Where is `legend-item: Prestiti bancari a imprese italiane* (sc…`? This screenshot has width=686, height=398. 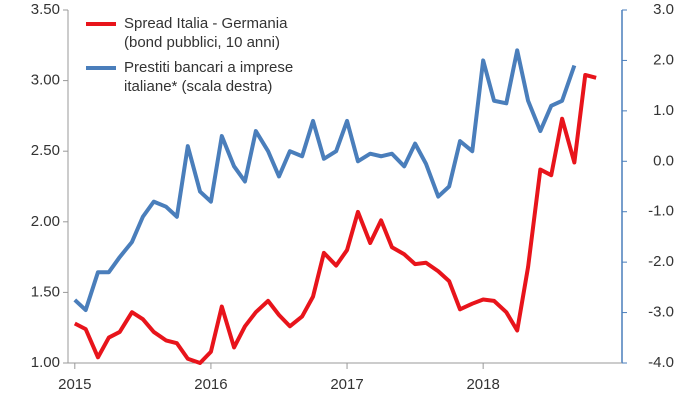
legend-item: Prestiti bancari a imprese italiane* (sc… is located at coordinates (207, 77).